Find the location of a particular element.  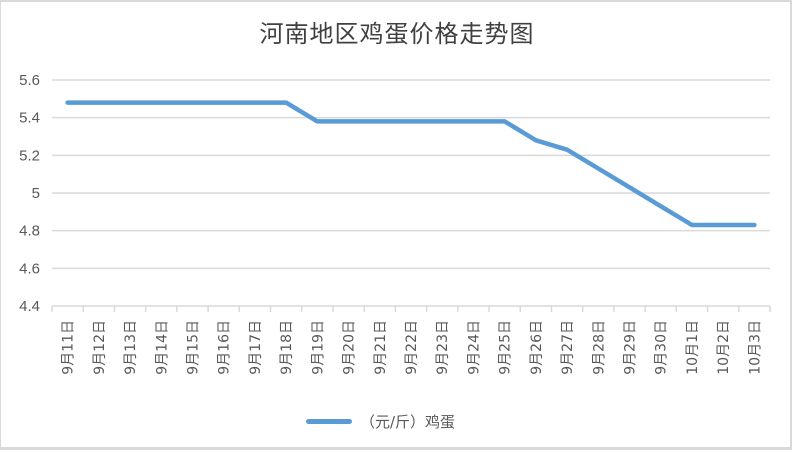

y-tick-label: 5.4 is located at coordinates (29, 118).